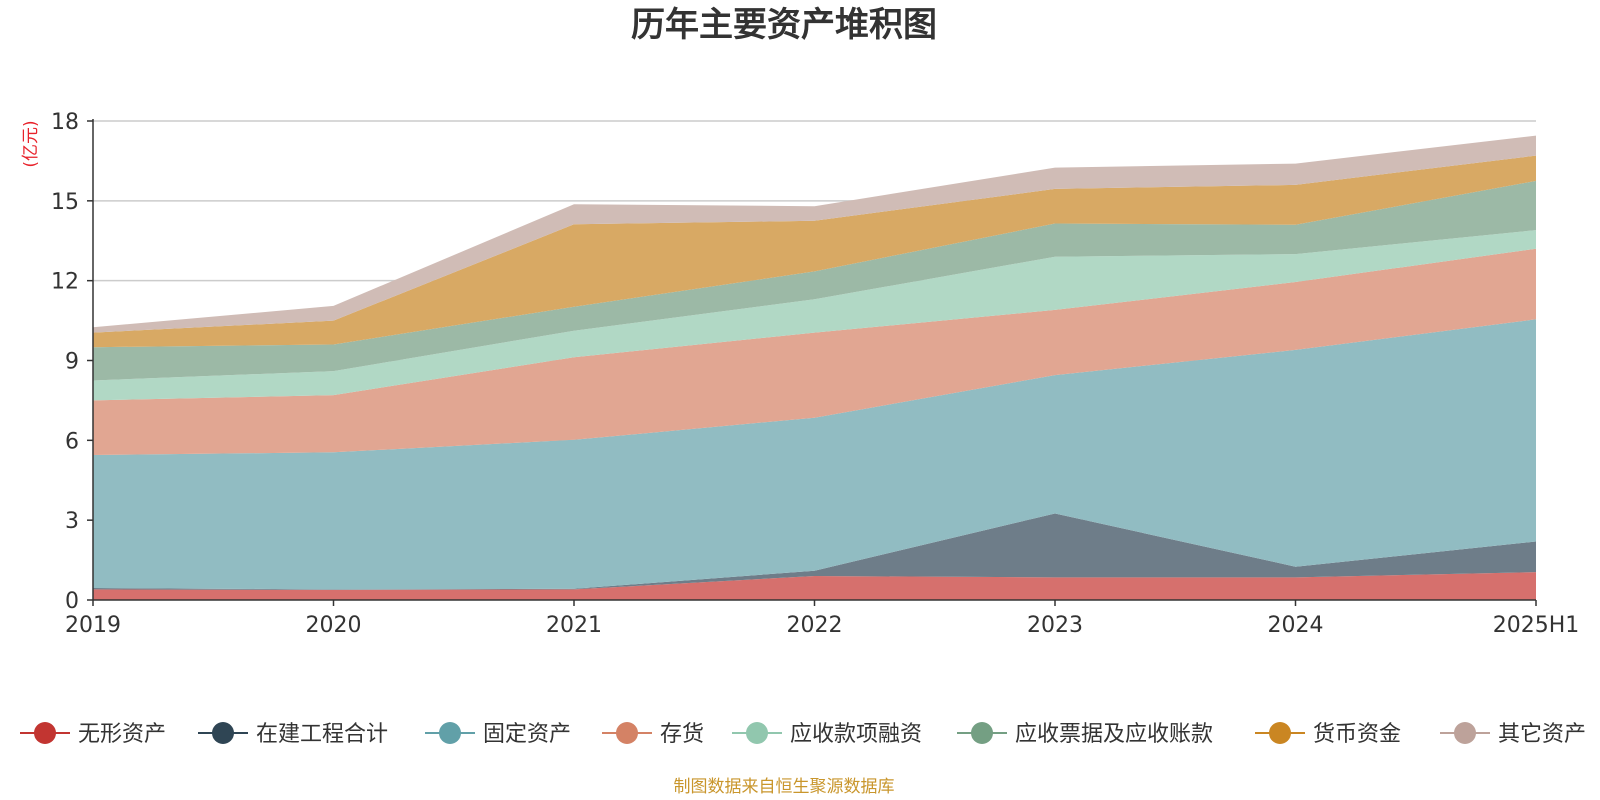 The image size is (1600, 800). What do you see at coordinates (1536, 625) in the screenshot?
I see `x-tick-label: 2025H1` at bounding box center [1536, 625].